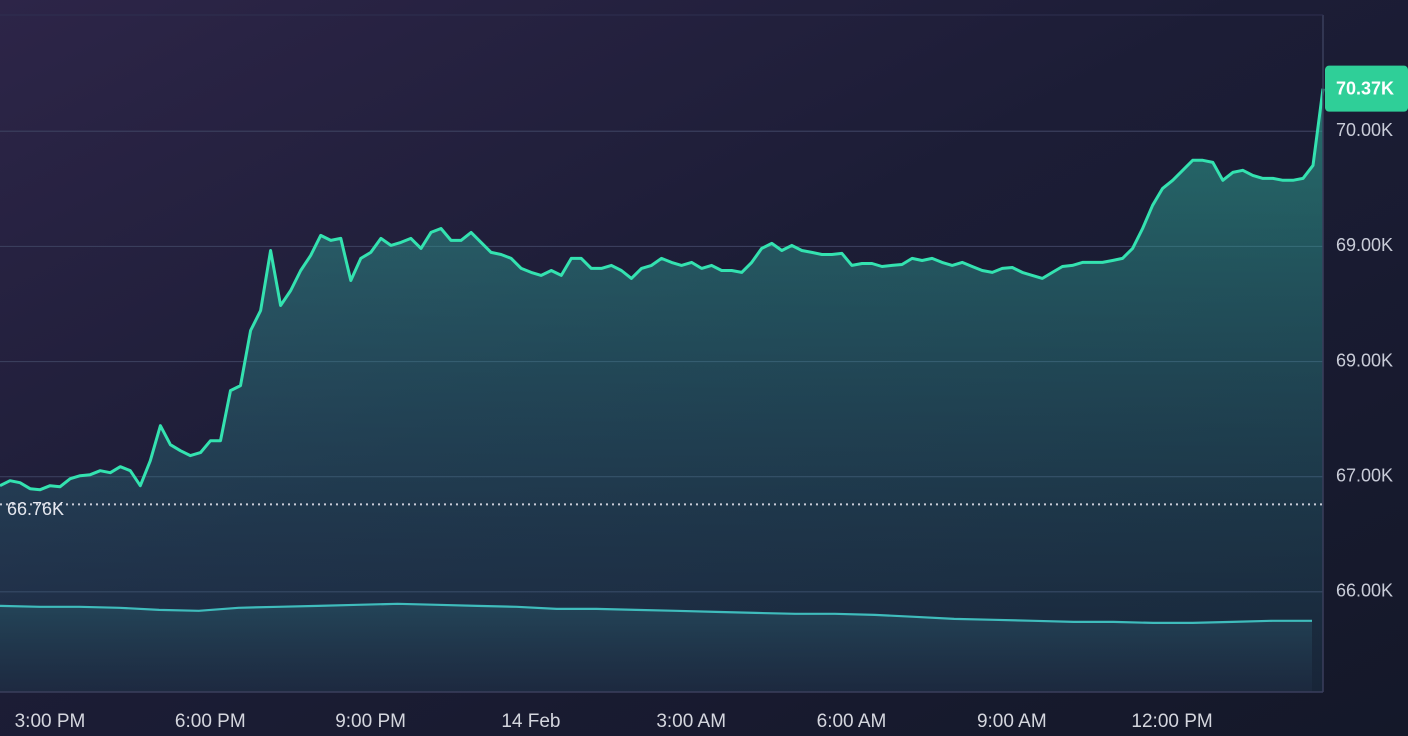 The width and height of the screenshot is (1408, 736). What do you see at coordinates (1364, 591) in the screenshot?
I see `y-tick-label: 66.00K` at bounding box center [1364, 591].